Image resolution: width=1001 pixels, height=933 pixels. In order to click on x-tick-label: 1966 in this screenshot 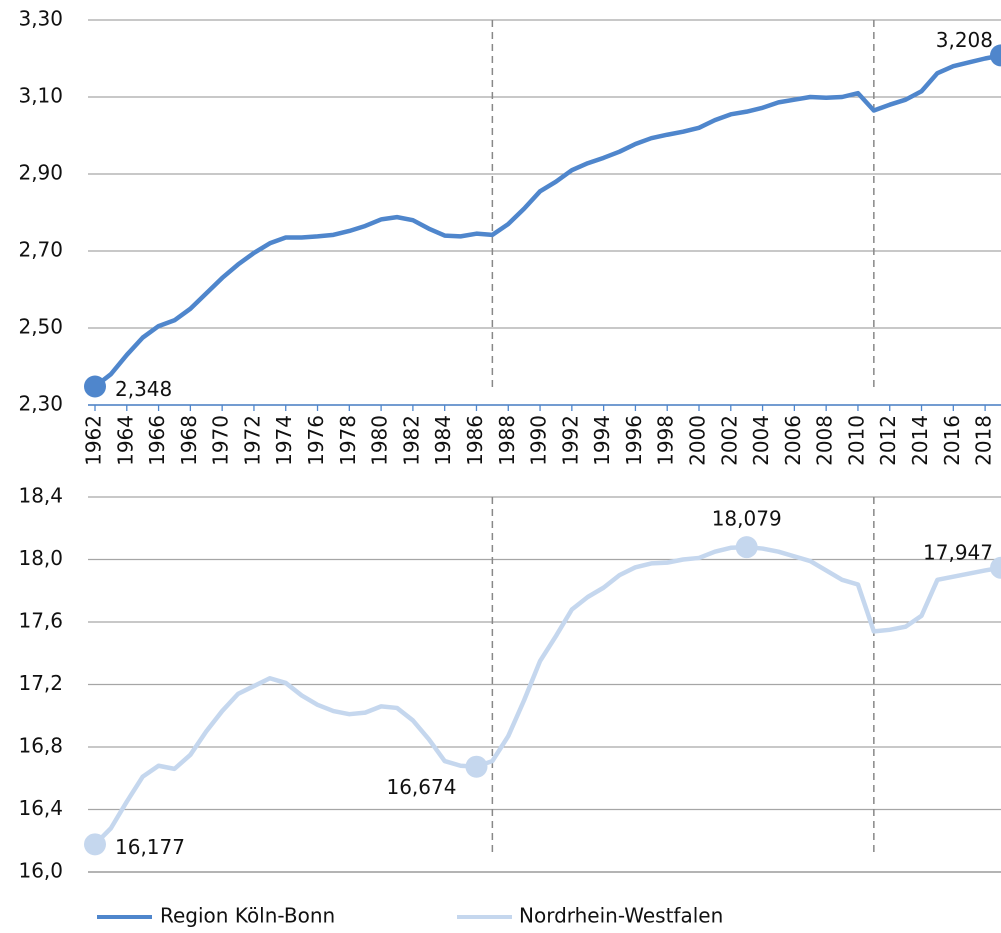, I will do `click(157, 440)`.